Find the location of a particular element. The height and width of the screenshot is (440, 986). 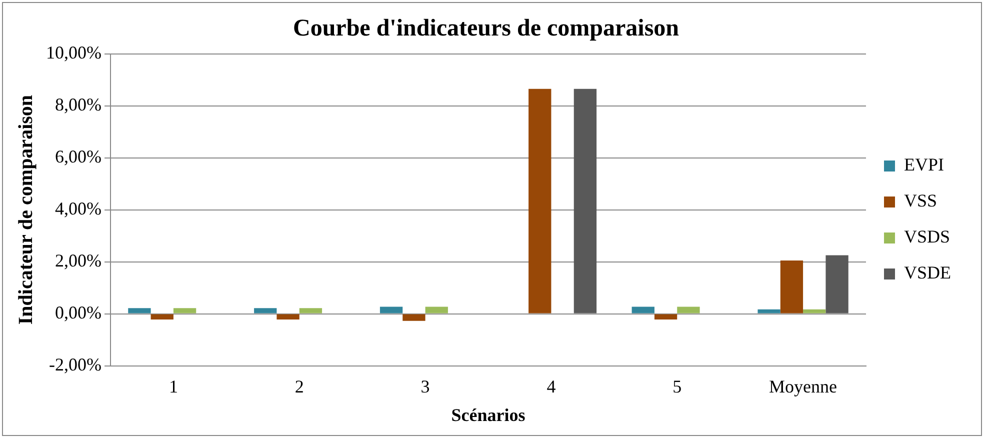

y-tick-label: 0,00% is located at coordinates (78, 312).